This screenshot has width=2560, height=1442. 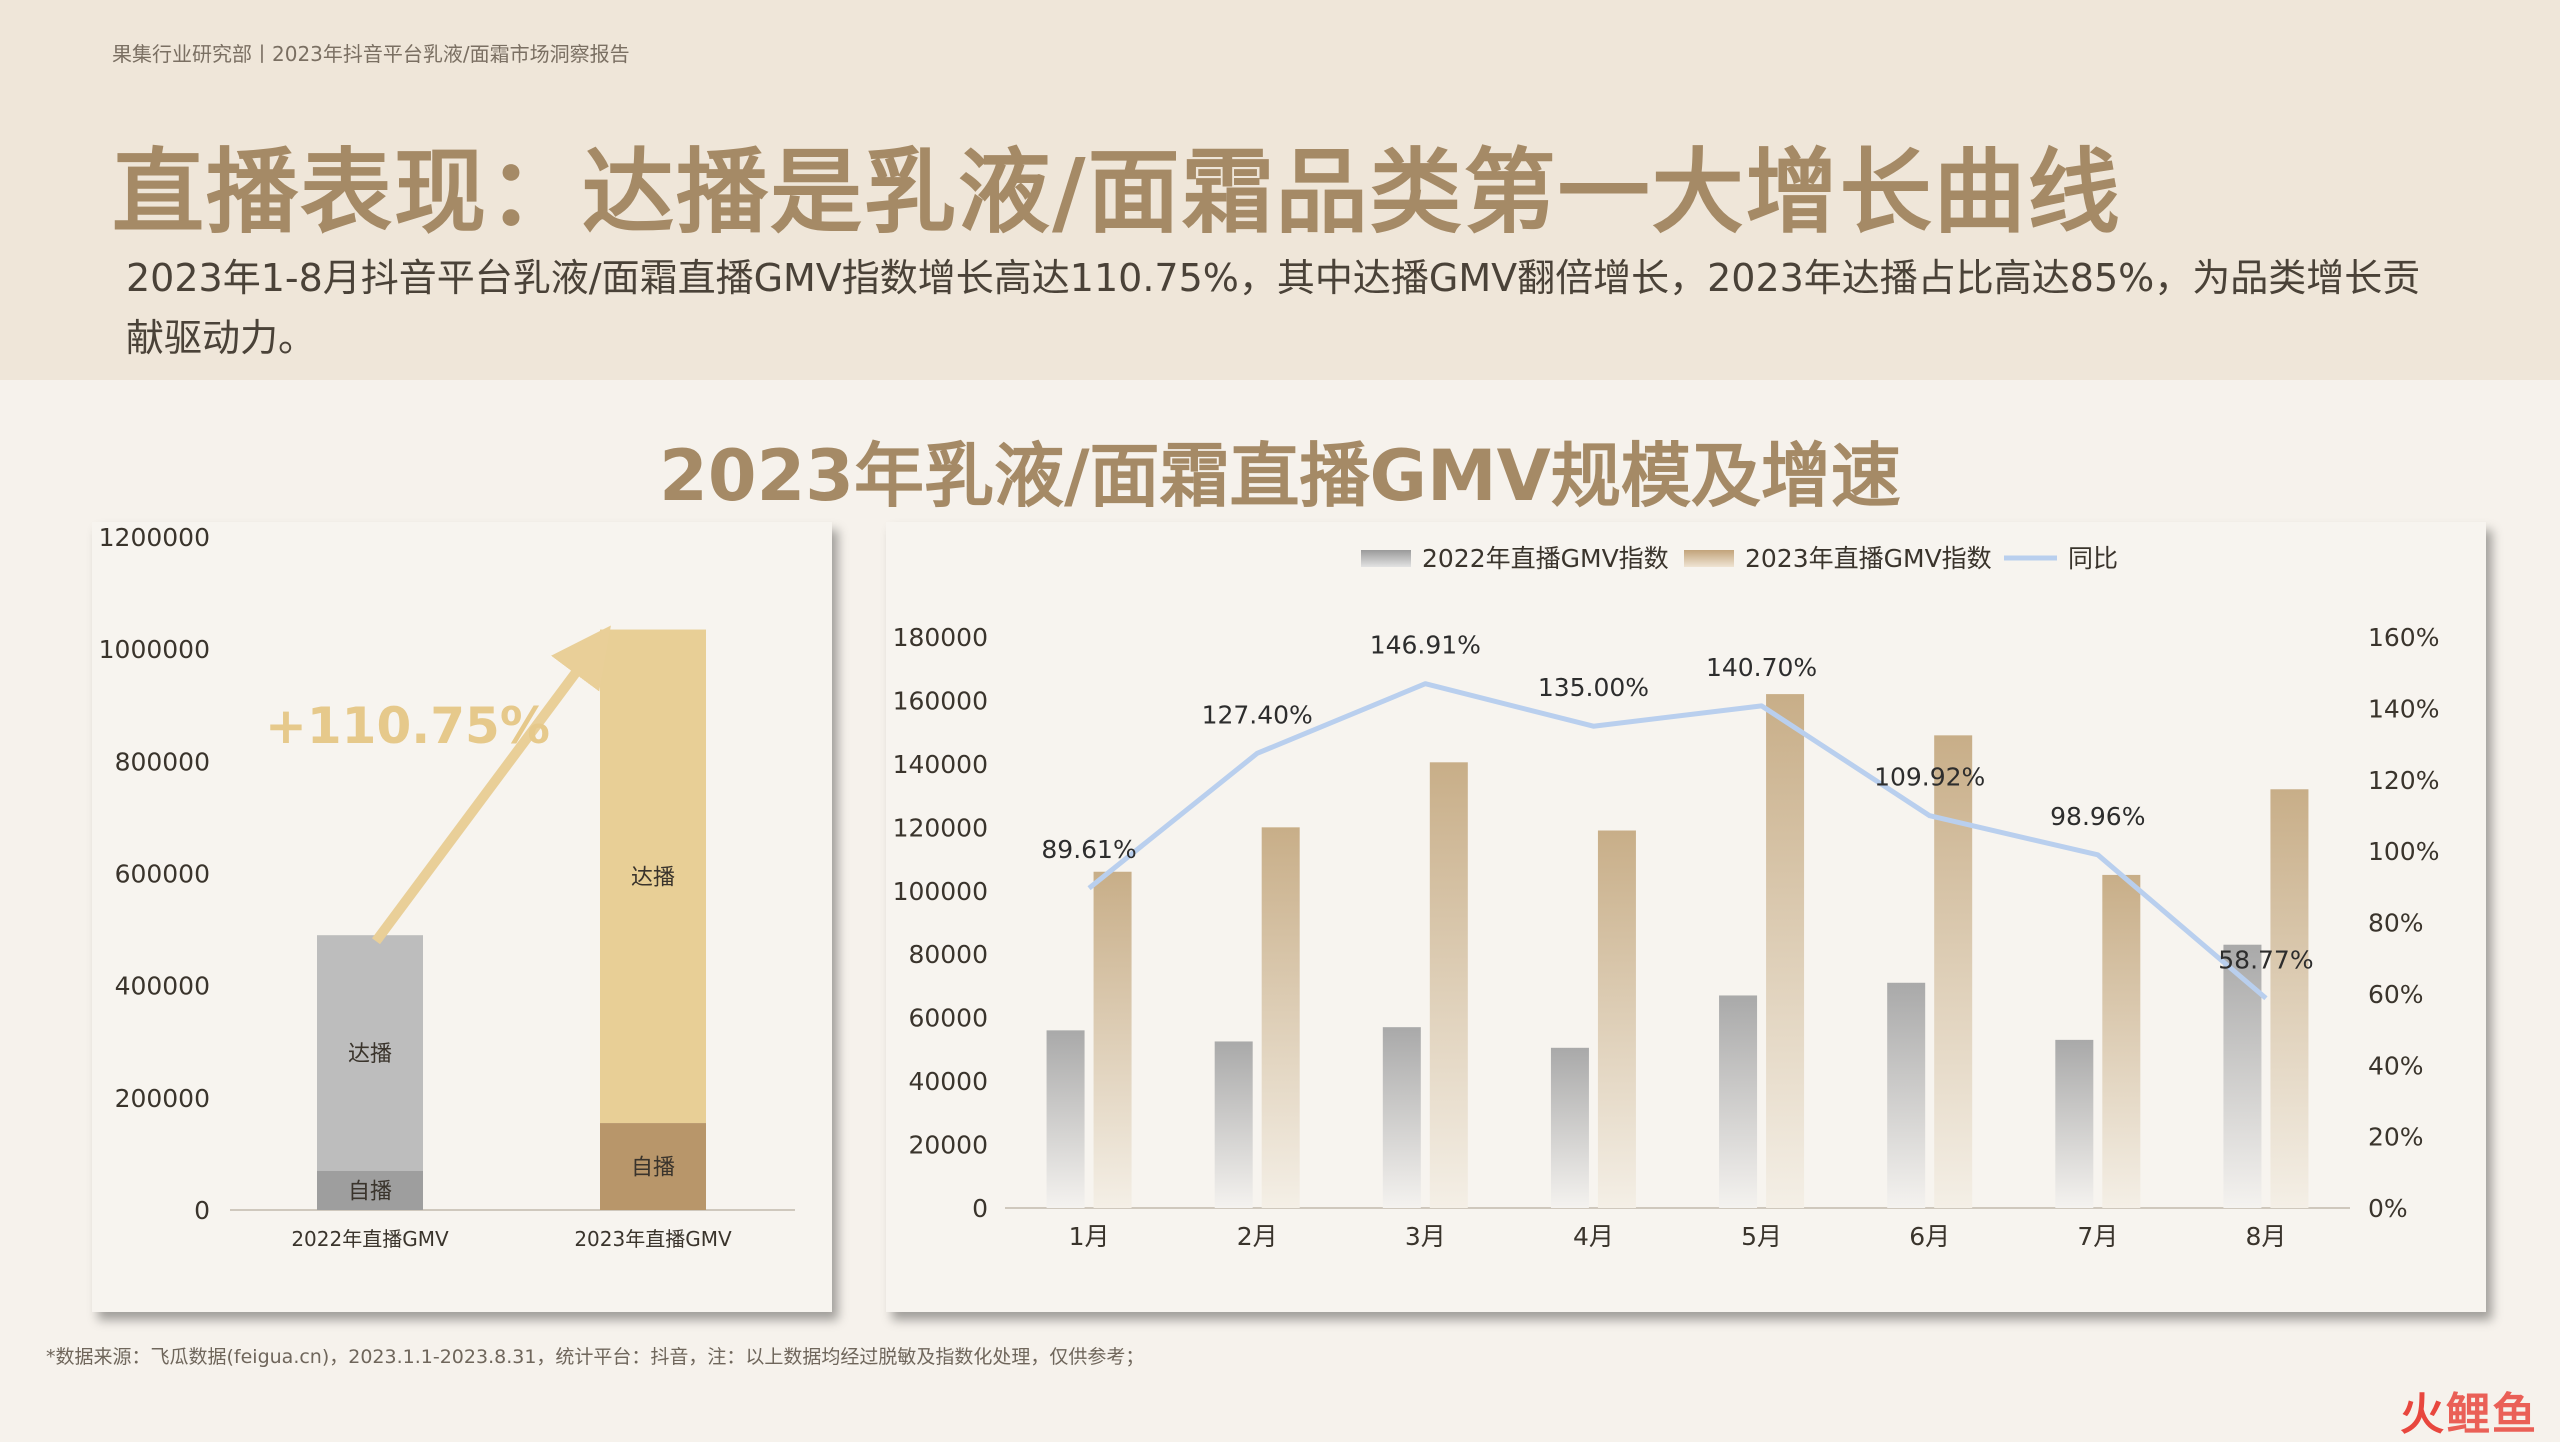 What do you see at coordinates (2265, 959) in the screenshot?
I see `yoy-point-label: 58.77%` at bounding box center [2265, 959].